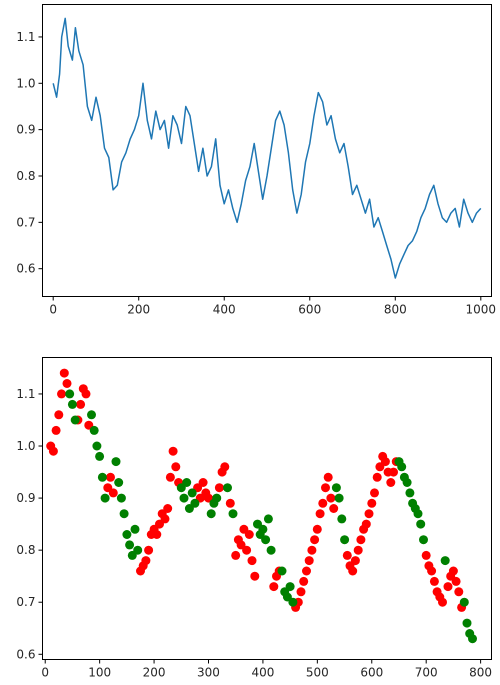  What do you see at coordinates (426, 673) in the screenshot?
I see `x-tick-label: 700` at bounding box center [426, 673].